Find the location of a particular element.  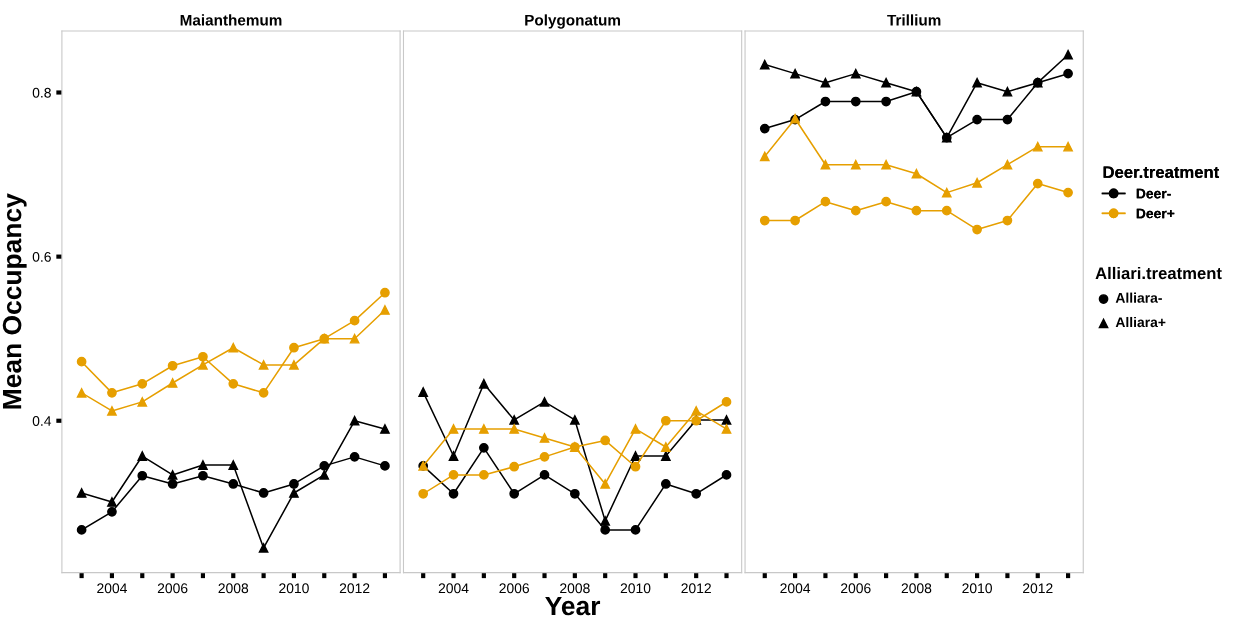

legend-label: Deer+ is located at coordinates (1155, 213).